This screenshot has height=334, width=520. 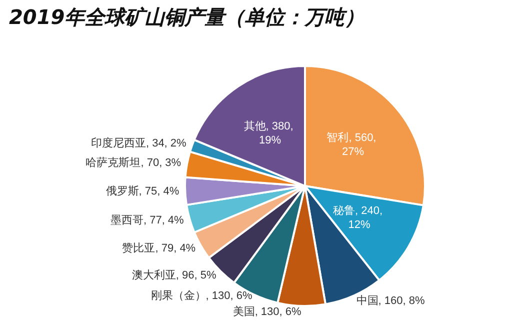 What do you see at coordinates (359, 218) in the screenshot?
I see `slice-label: 秘鲁, 240, 12%` at bounding box center [359, 218].